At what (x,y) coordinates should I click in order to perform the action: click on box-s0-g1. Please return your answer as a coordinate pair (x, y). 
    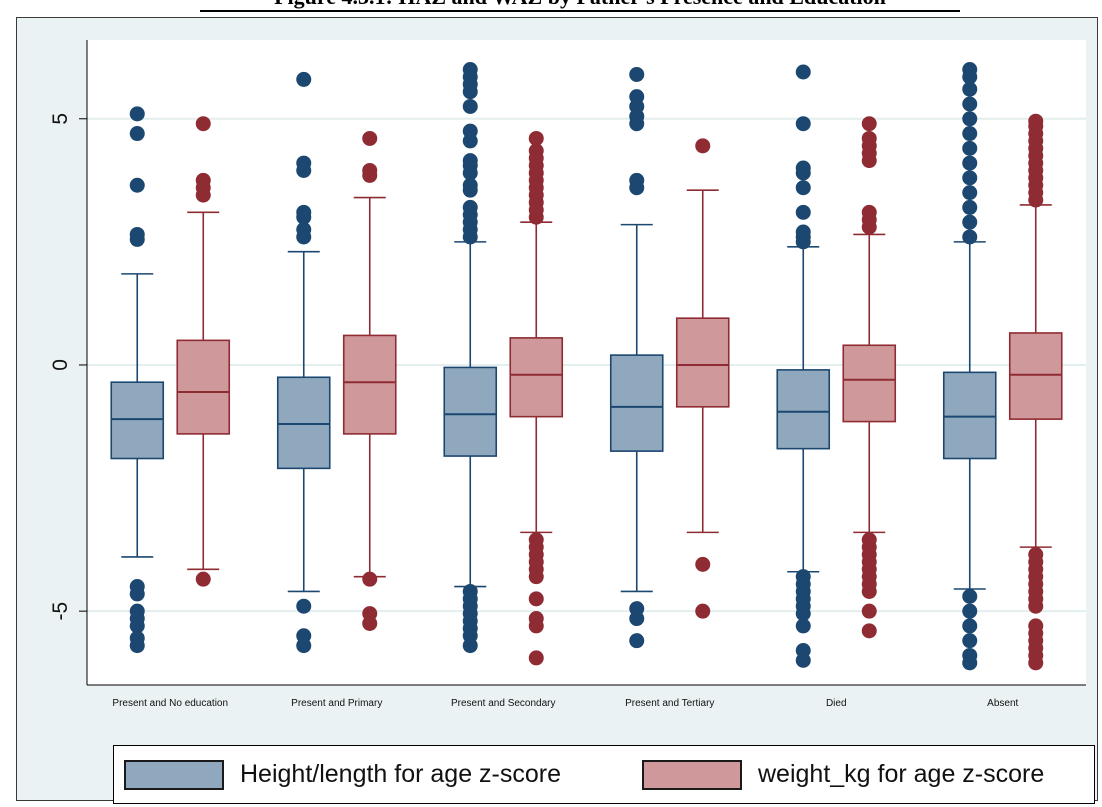
    Looking at the image, I should click on (303, 423).